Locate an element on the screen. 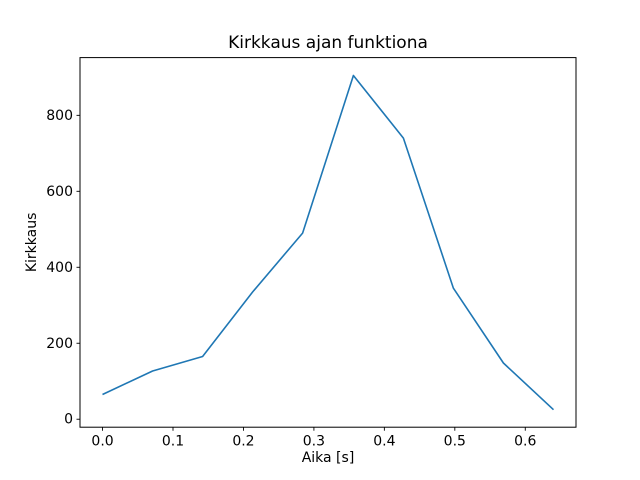  x-tick-label: 0.5 is located at coordinates (455, 442).